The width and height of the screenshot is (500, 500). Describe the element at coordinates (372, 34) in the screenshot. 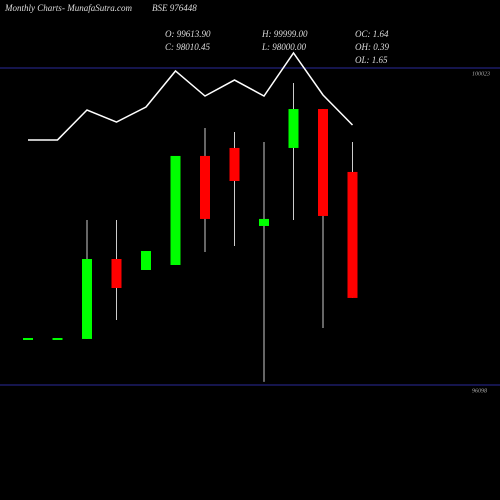

I see `stat: OC: 1.64` at that location.